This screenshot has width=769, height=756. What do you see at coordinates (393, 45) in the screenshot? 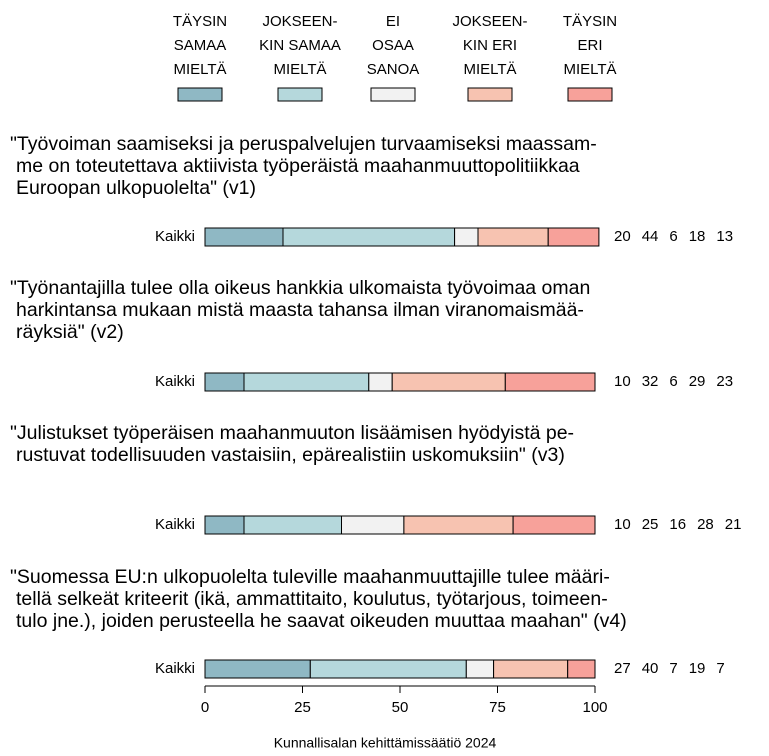
I see `legend-label: OSAA` at bounding box center [393, 45].